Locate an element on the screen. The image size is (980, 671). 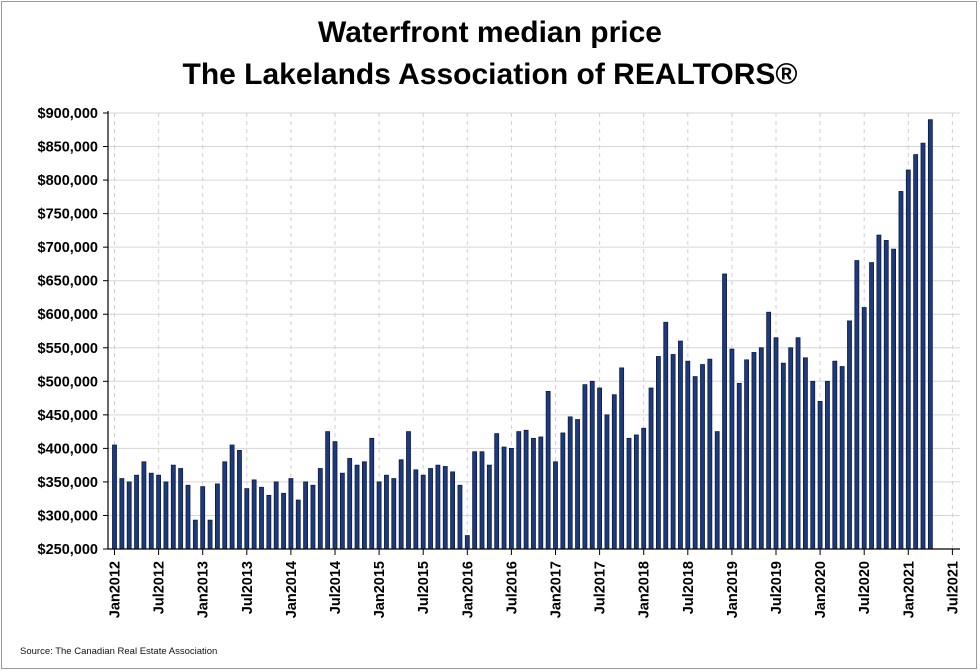
x-tick-label: Jul2019 is located at coordinates (777, 587).